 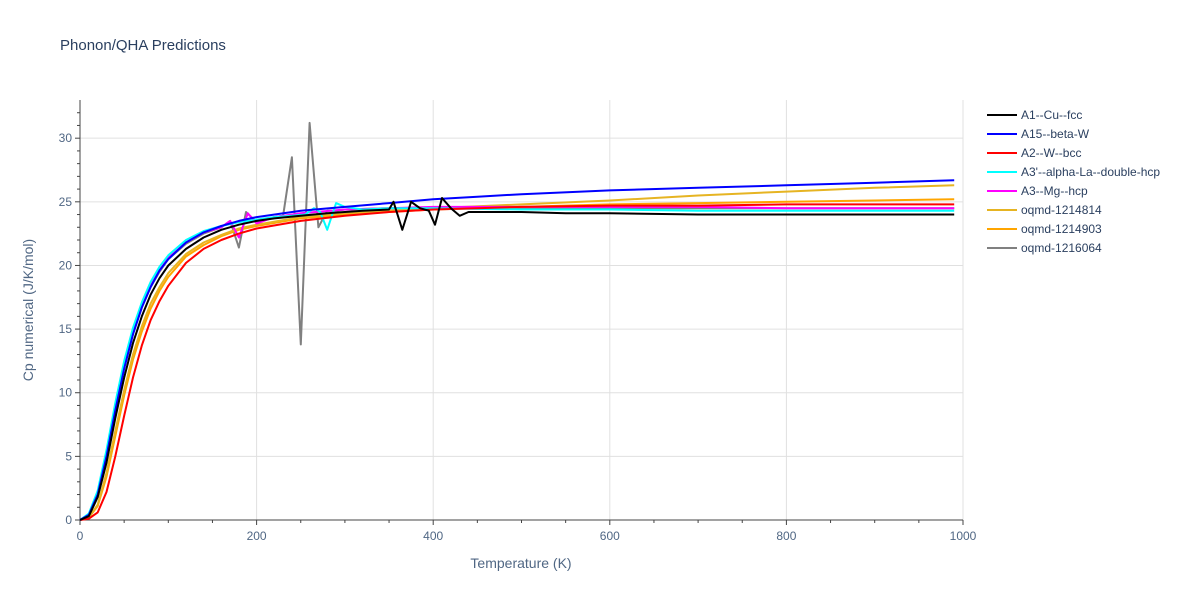 I want to click on x-tick-label: 1000, so click(x=963, y=536).